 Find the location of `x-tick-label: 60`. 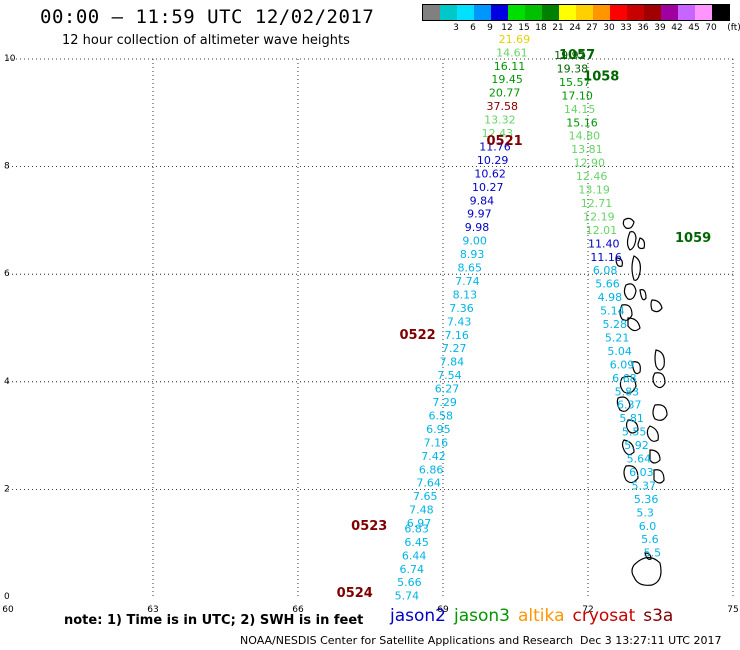

x-tick-label: 60 is located at coordinates (8, 610).